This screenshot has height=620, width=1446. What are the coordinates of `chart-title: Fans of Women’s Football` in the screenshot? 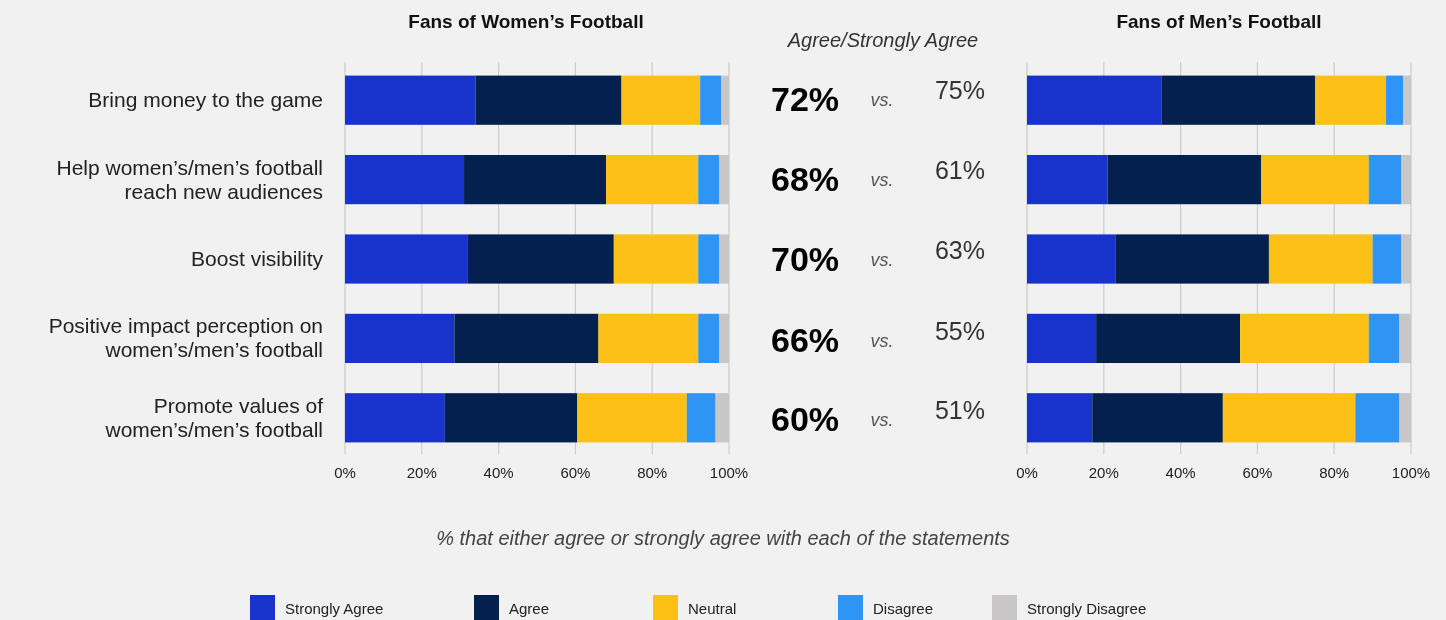 It's located at (526, 21).